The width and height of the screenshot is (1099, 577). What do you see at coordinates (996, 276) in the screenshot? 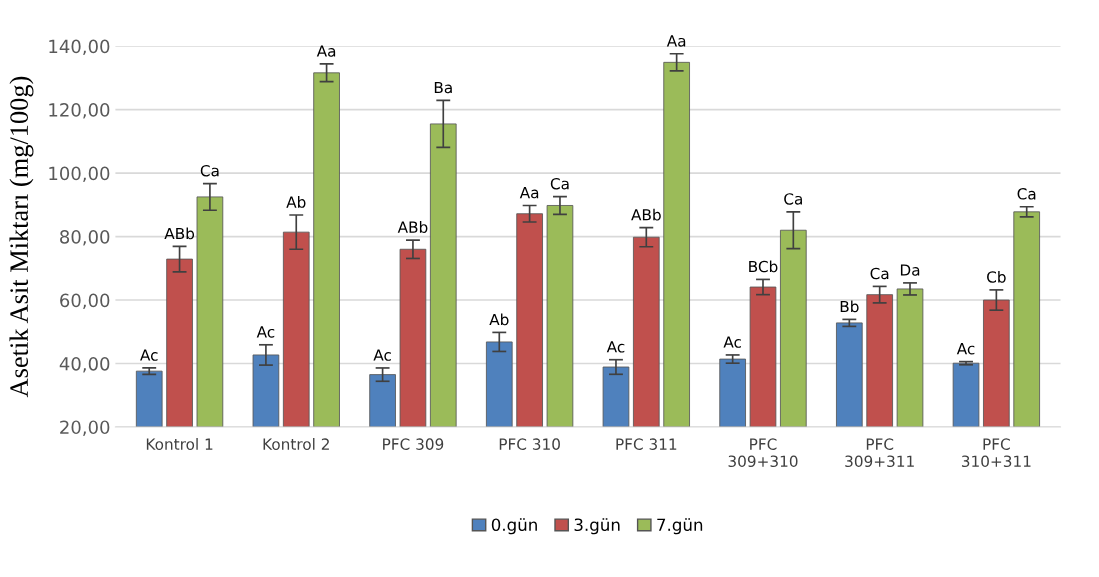
I see `data-label: Cb` at bounding box center [996, 276].